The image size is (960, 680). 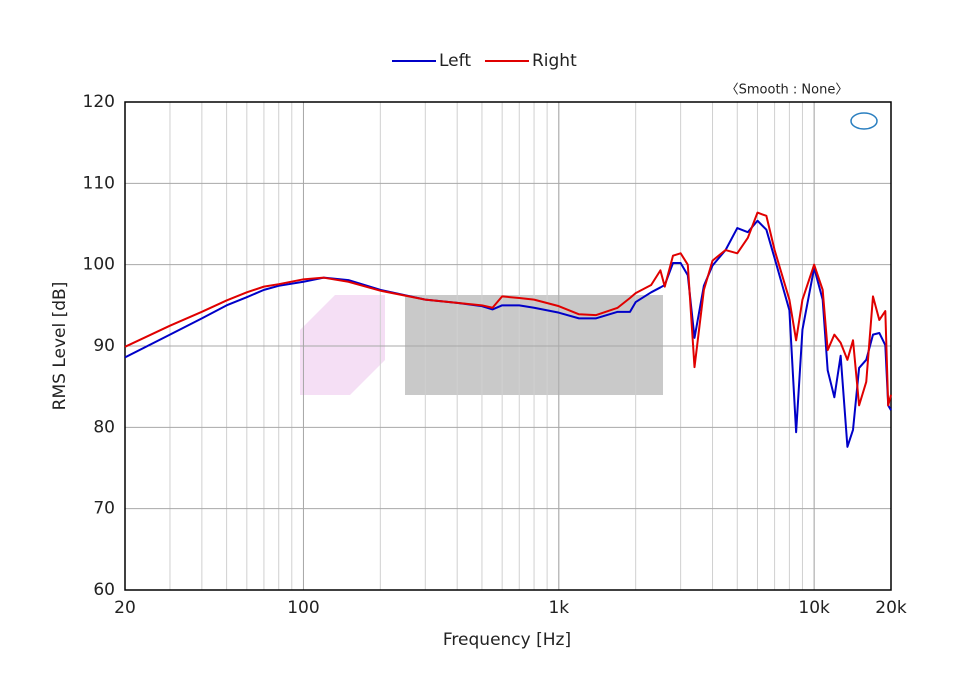 I want to click on x-tick-label: 10k, so click(x=814, y=608).